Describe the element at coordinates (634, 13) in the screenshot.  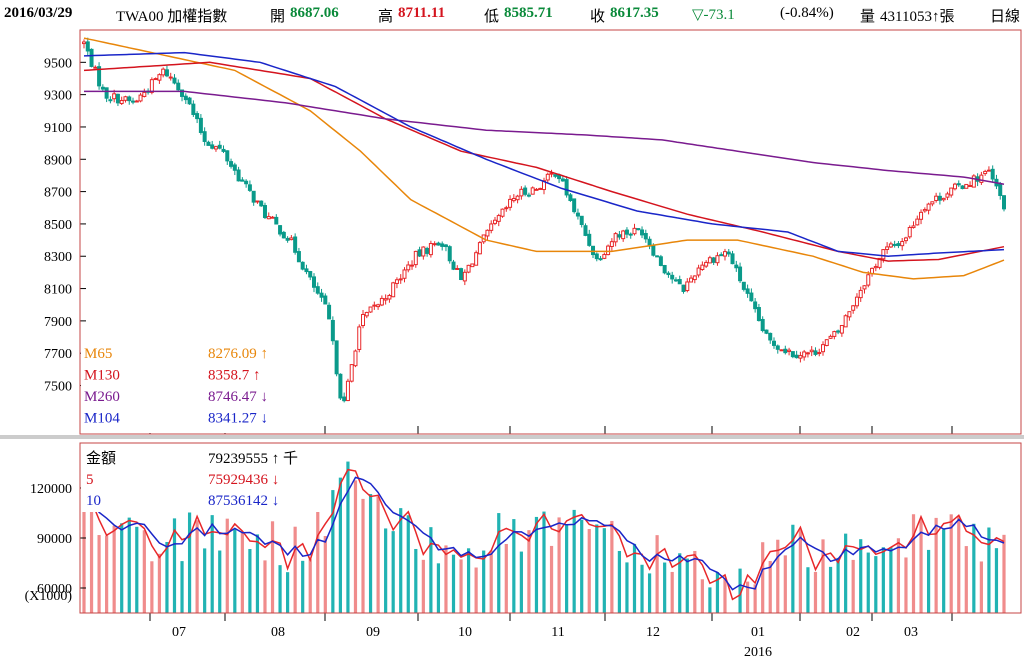
I see `close-value: 8617.35` at that location.